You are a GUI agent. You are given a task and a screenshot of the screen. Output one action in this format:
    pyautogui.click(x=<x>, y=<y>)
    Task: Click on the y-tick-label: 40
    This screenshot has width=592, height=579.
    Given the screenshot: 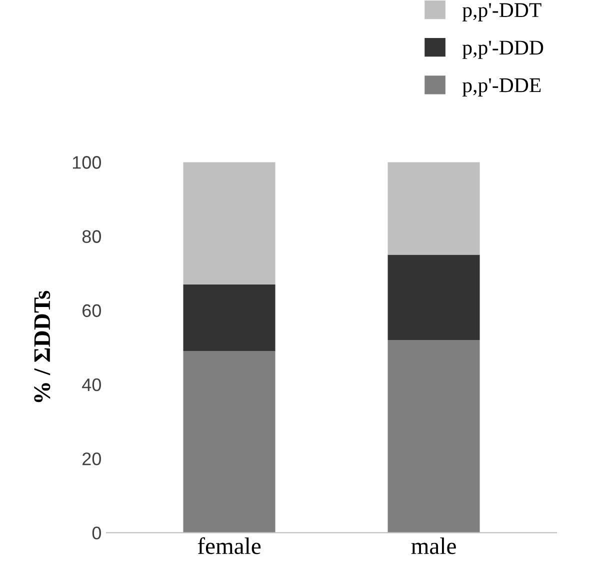 What is the action you would take?
    pyautogui.click(x=91, y=385)
    